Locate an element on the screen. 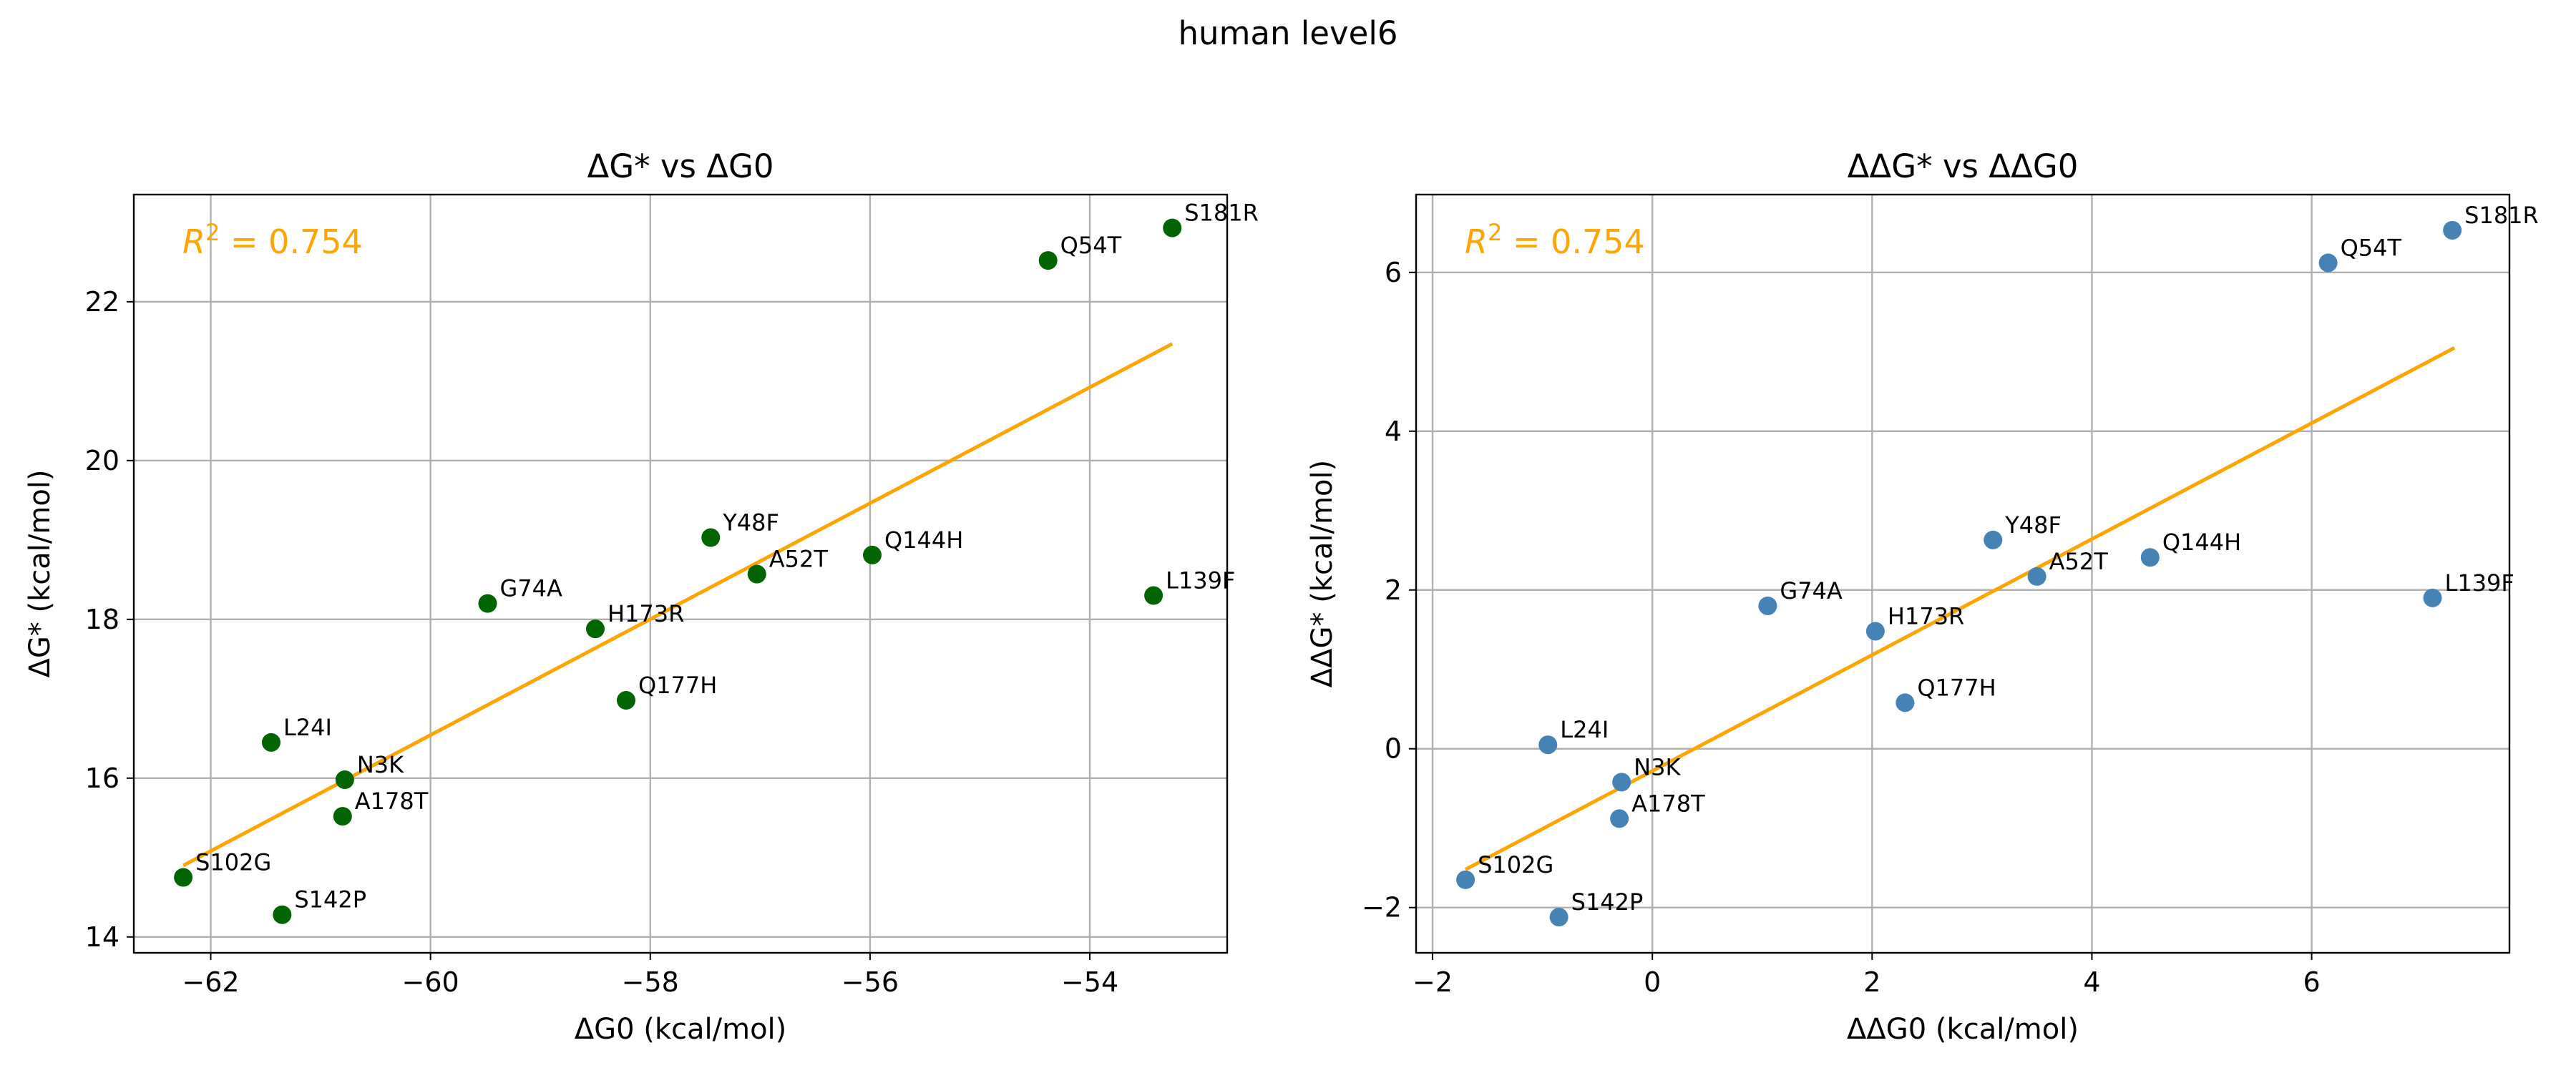 The height and width of the screenshot is (1073, 2576). x-tick-label: 0 is located at coordinates (1652, 982).